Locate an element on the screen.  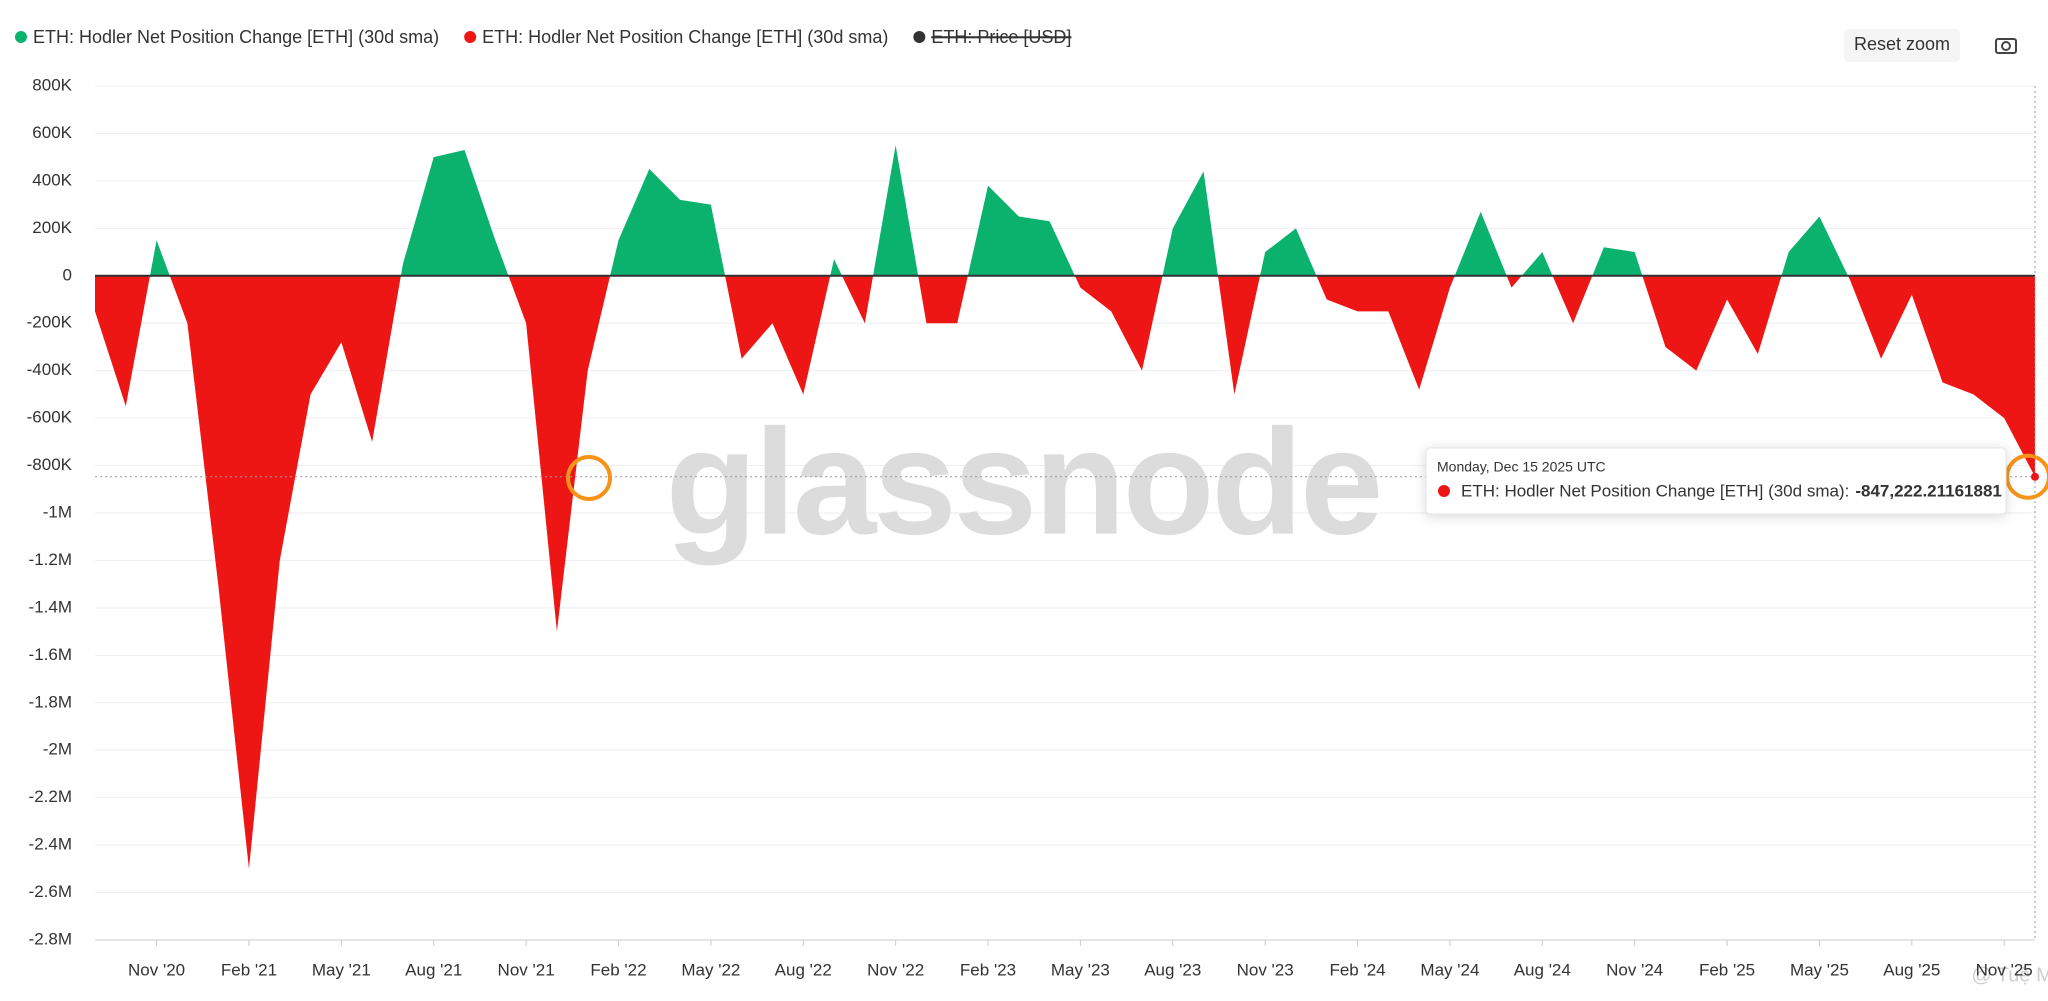
x-tick-label: Nov '22 is located at coordinates (895, 969).